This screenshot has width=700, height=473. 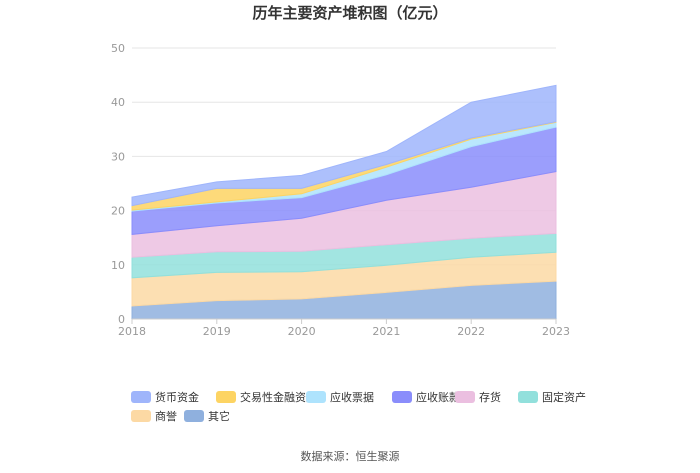 What do you see at coordinates (219, 416) in the screenshot?
I see `legend-label: 其它` at bounding box center [219, 416].